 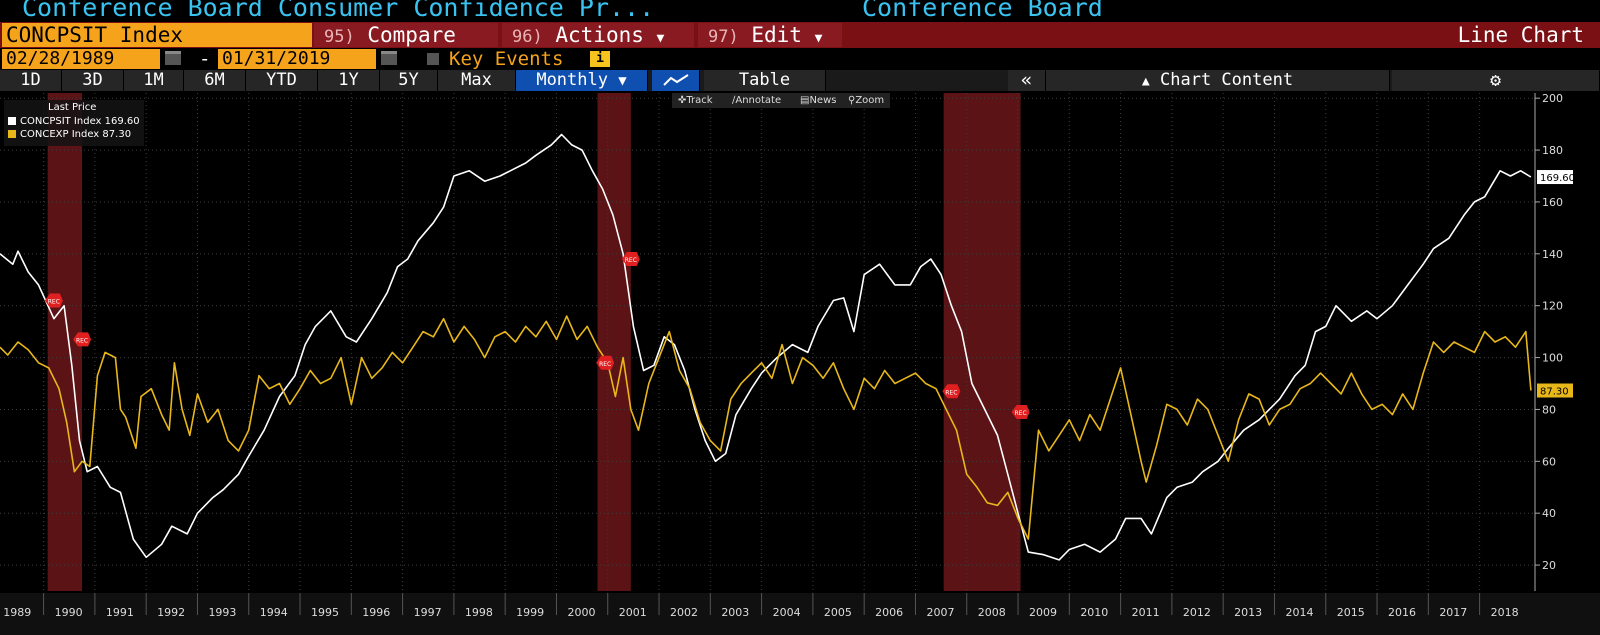 I want to click on gear-icon: ⚙, so click(x=1496, y=80).